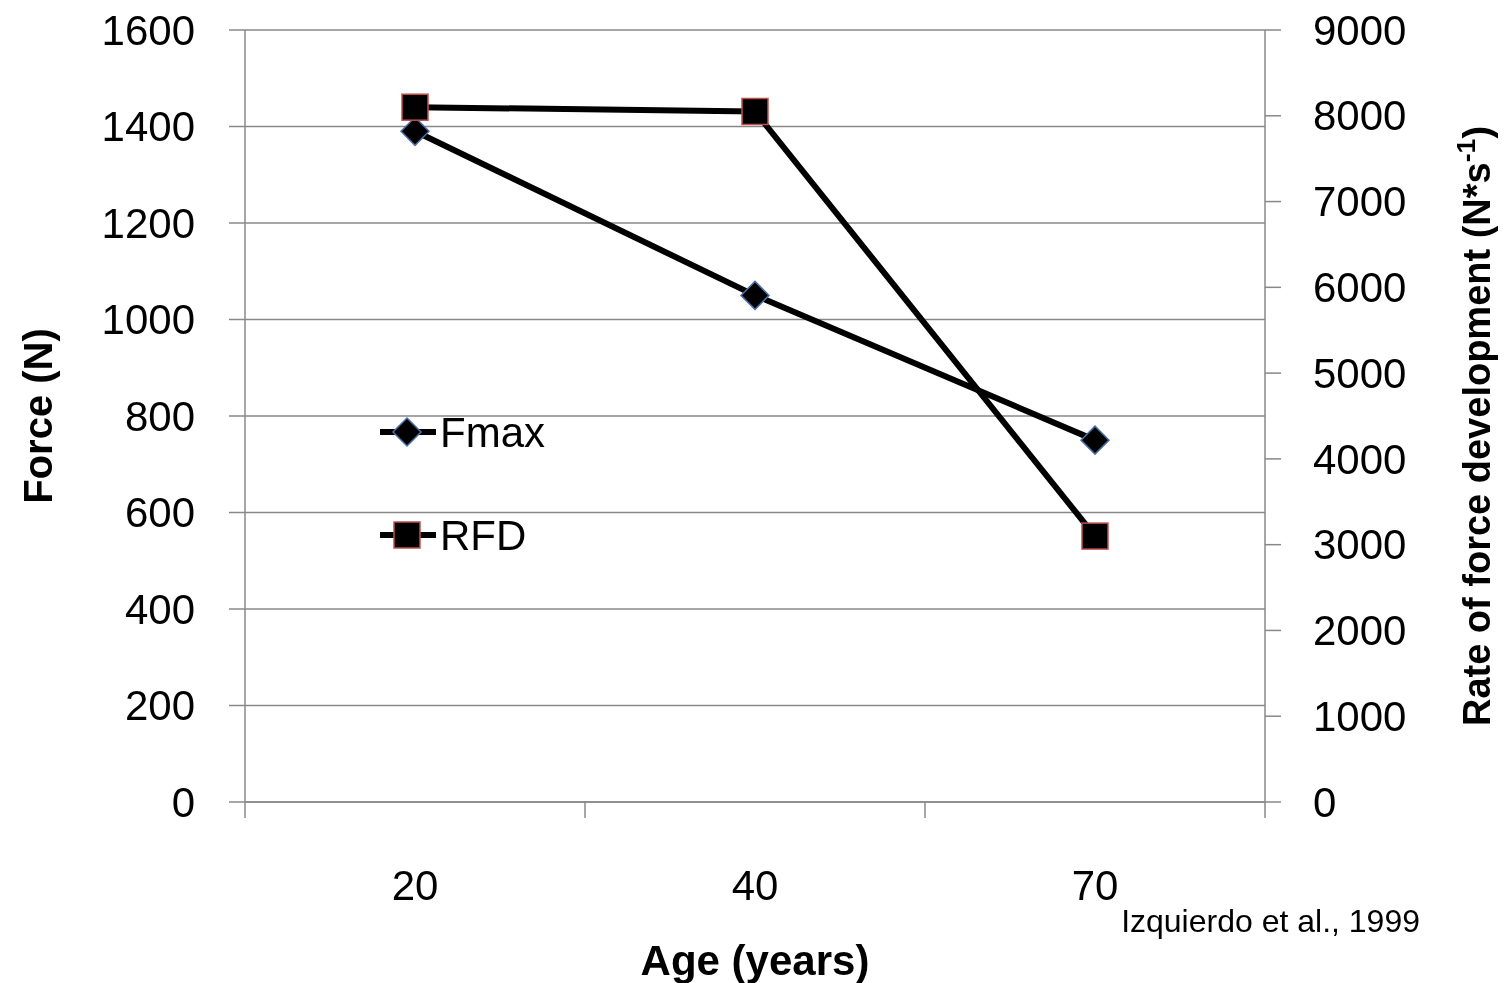  What do you see at coordinates (159, 609) in the screenshot?
I see `y-tick-label: 400` at bounding box center [159, 609].